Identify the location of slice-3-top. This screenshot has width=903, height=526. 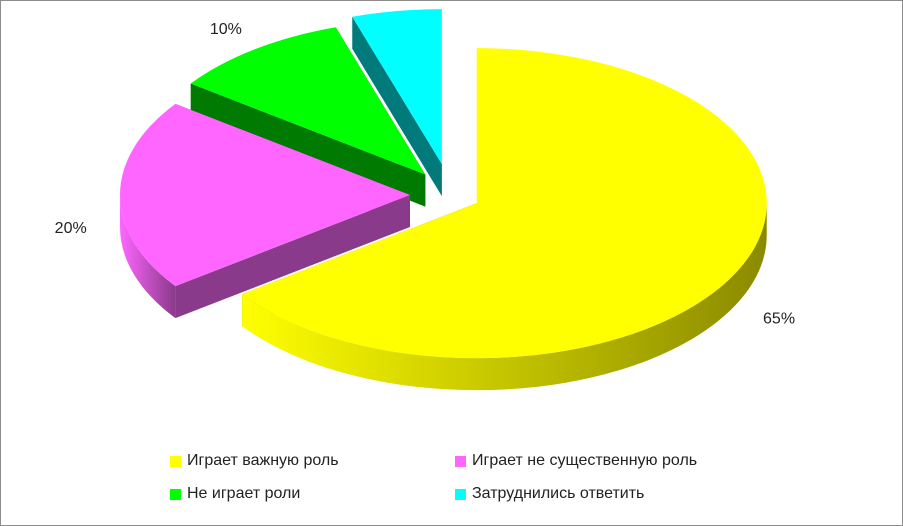
(397, 87).